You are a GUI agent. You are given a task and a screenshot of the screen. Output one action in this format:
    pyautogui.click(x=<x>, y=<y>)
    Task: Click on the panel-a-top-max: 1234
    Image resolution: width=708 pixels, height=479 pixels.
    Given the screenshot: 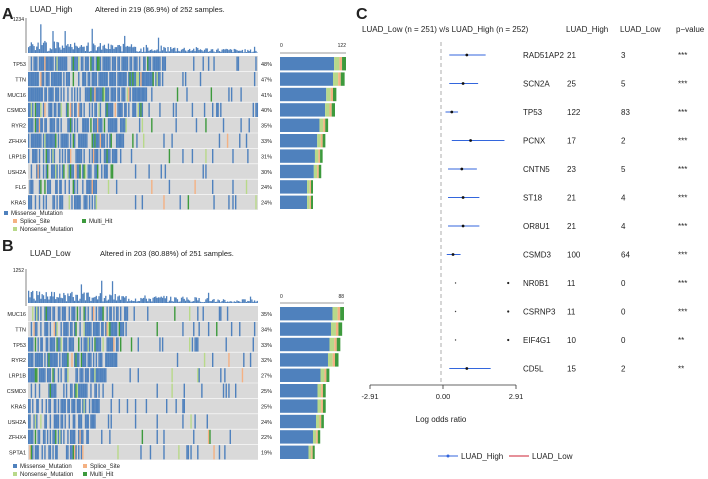 What is the action you would take?
    pyautogui.click(x=18, y=20)
    